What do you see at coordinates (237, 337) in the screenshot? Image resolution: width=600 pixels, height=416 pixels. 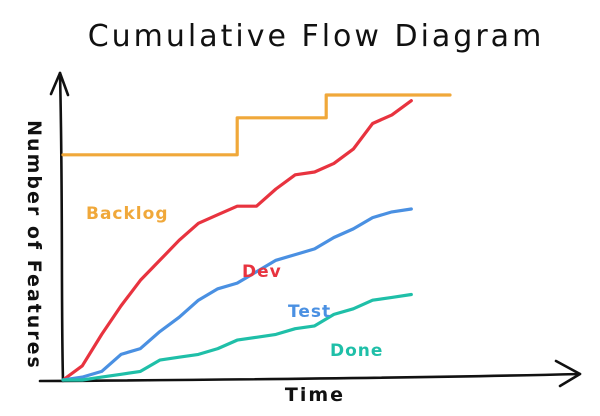 I see `series-line-done` at bounding box center [237, 337].